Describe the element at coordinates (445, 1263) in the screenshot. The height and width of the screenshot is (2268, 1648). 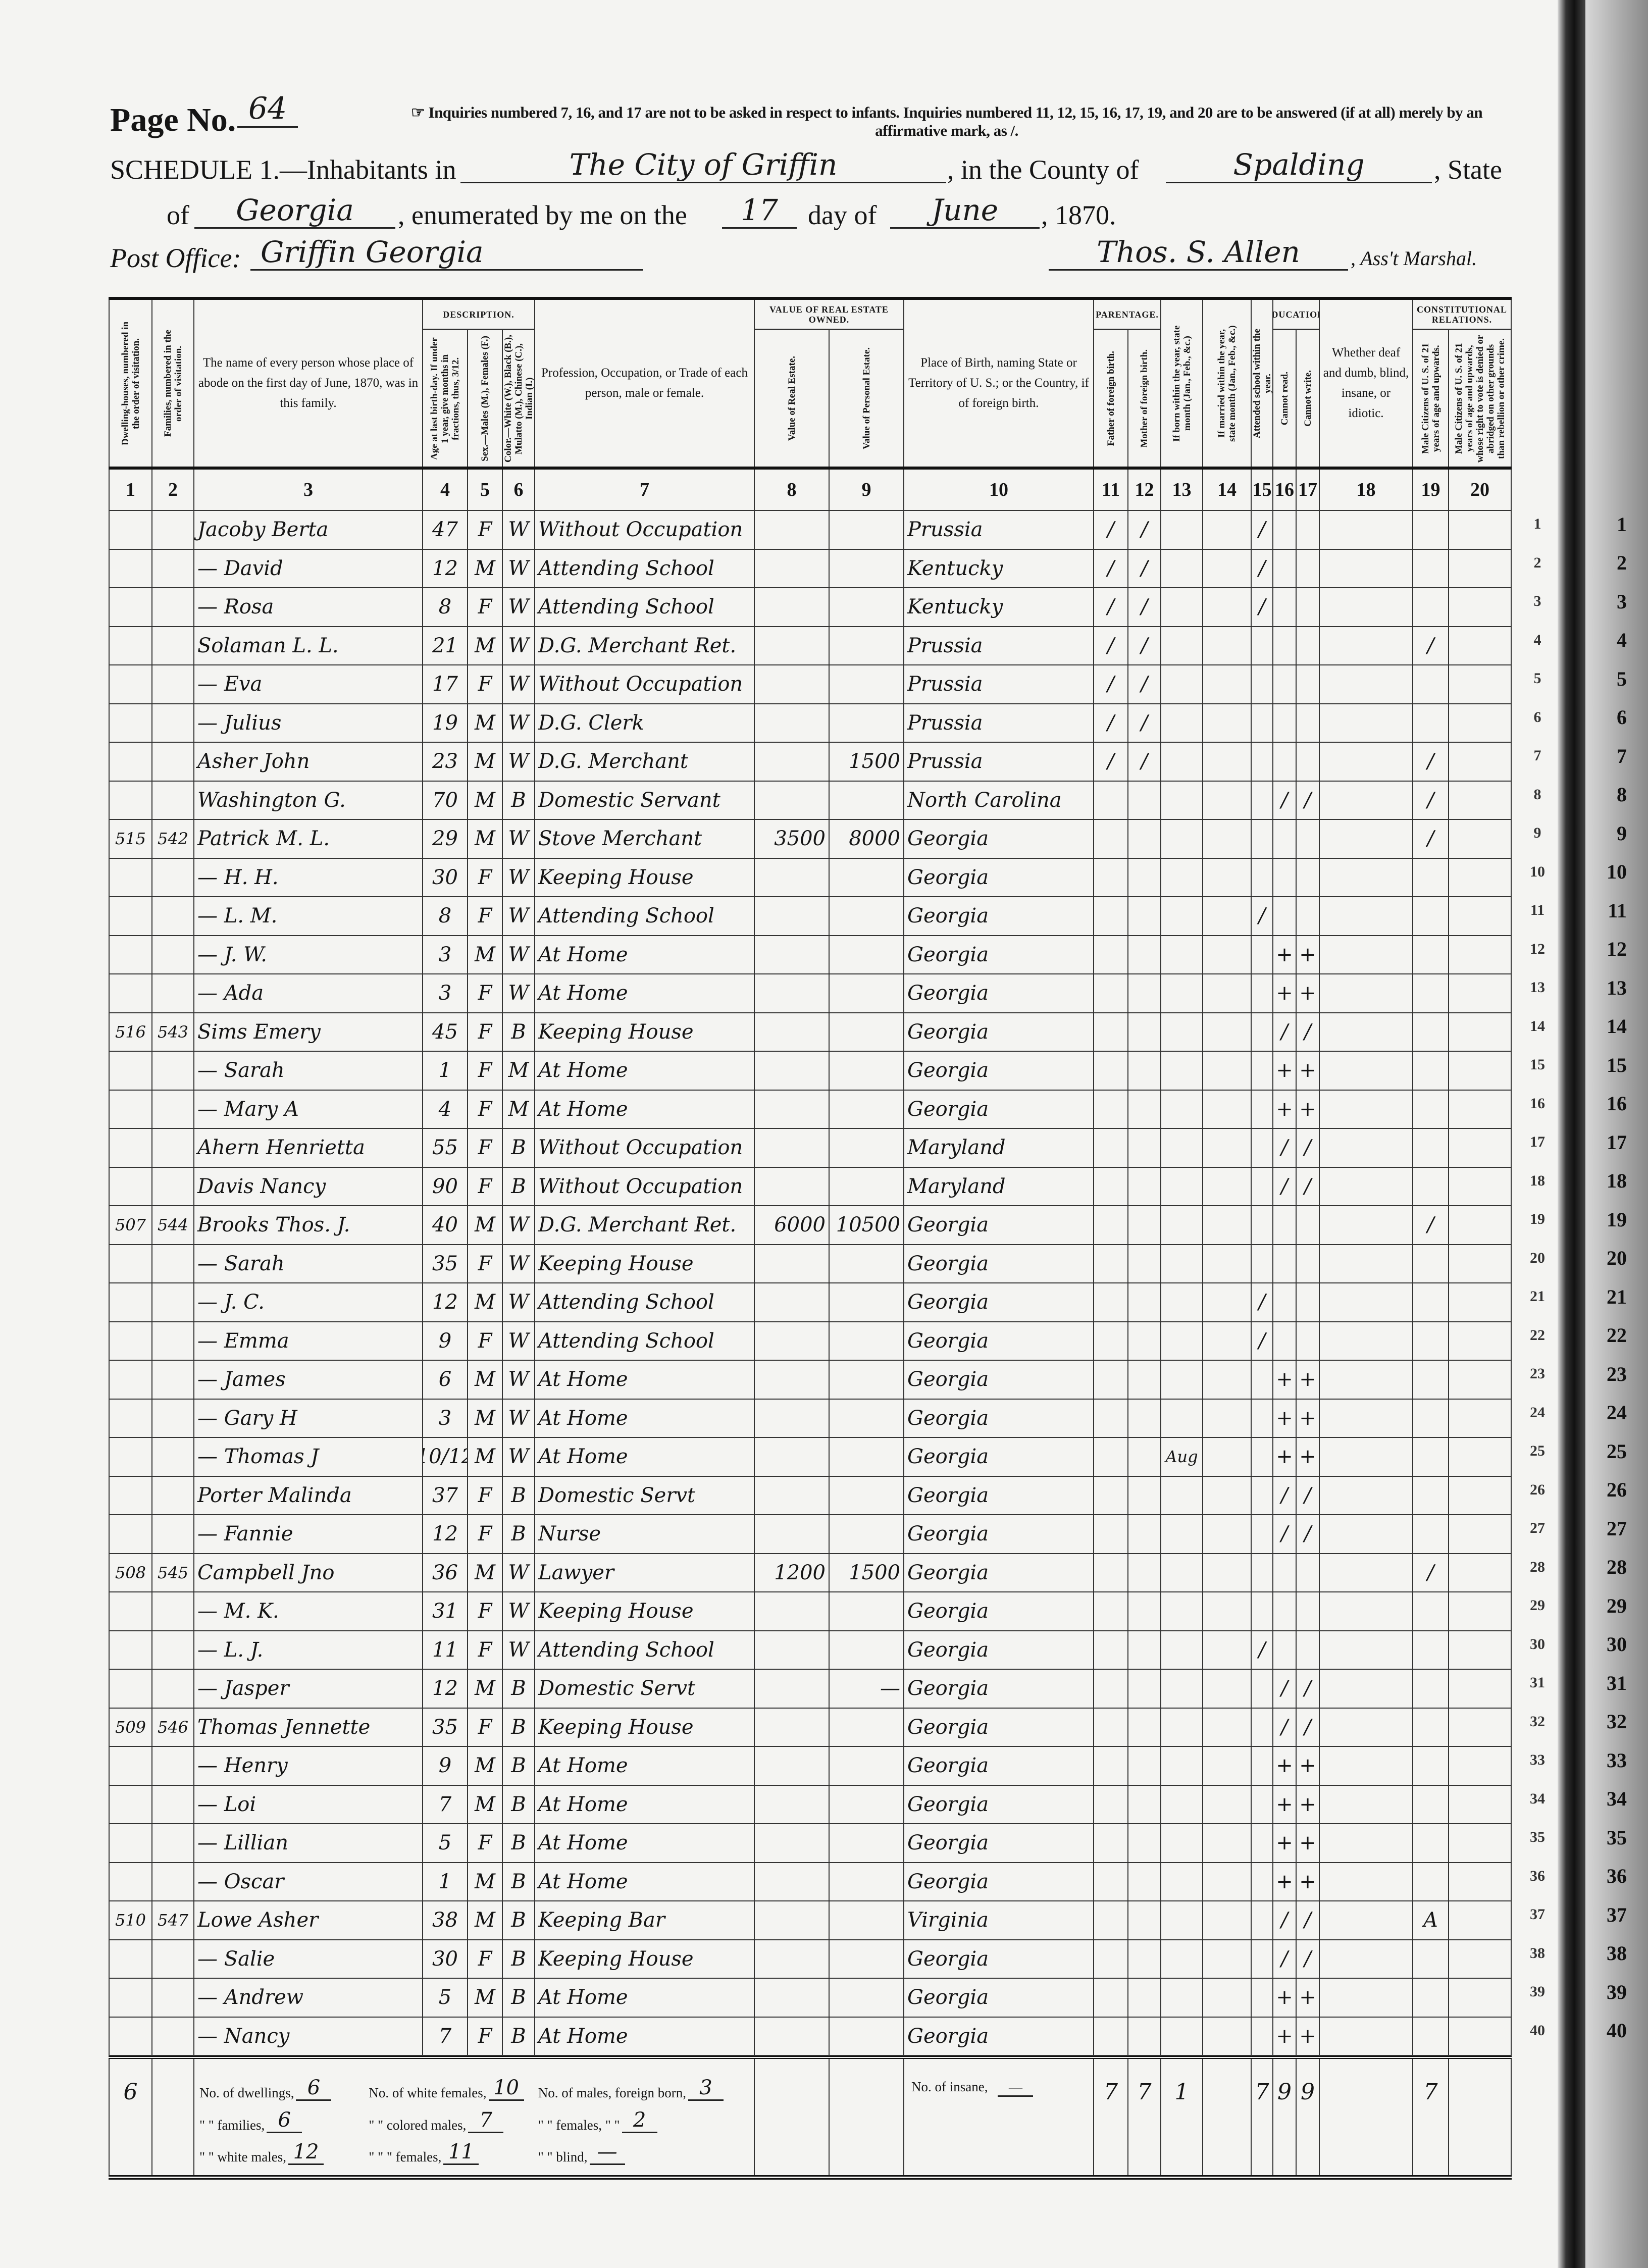
I see `cell-age: 35` at that location.